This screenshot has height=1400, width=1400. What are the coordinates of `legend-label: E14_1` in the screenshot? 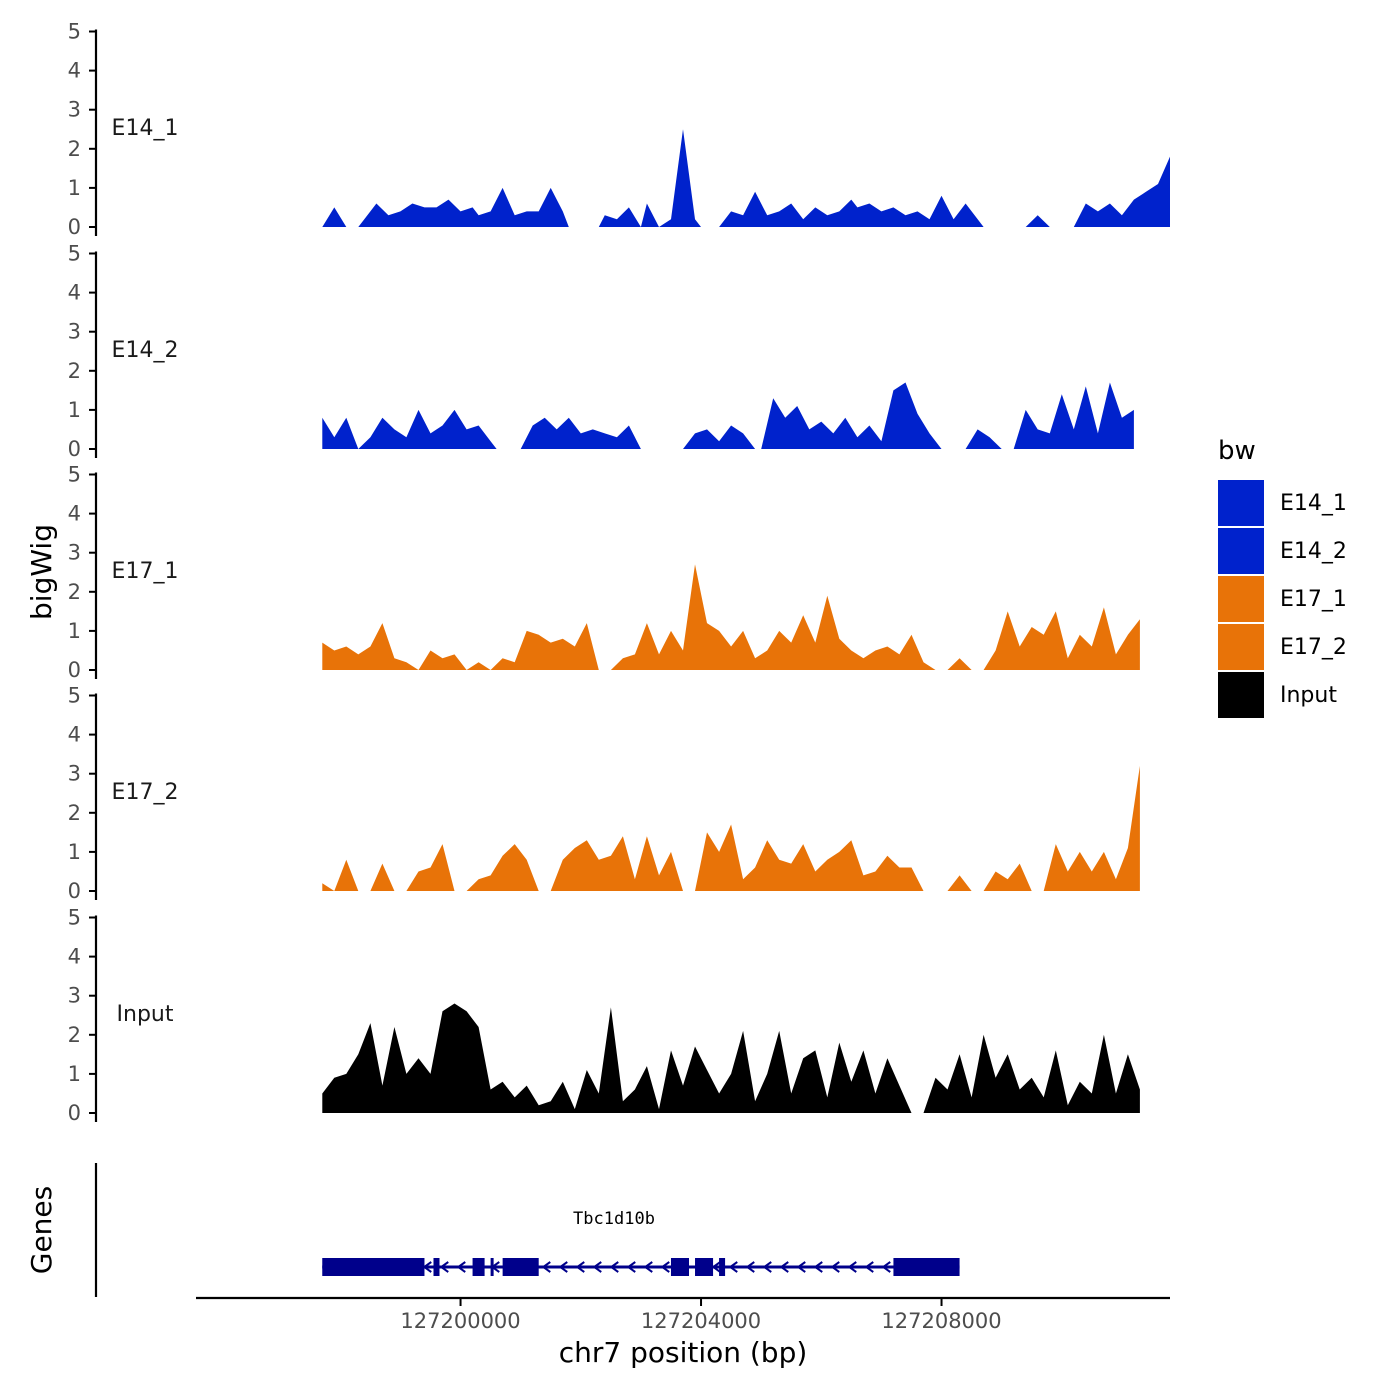 It's located at (1313, 503).